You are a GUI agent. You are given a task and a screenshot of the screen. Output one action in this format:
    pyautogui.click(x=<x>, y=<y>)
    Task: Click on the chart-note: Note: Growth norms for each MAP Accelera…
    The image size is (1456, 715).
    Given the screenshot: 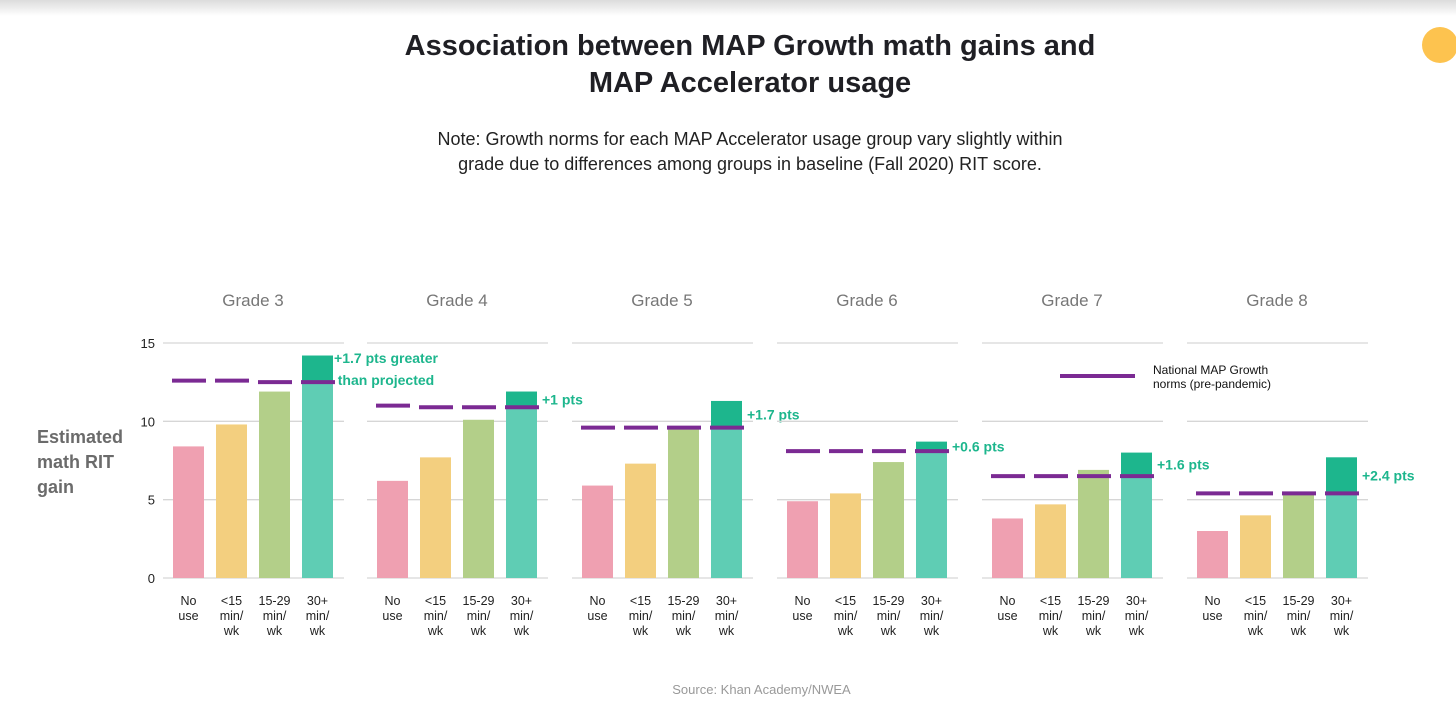 What is the action you would take?
    pyautogui.click(x=728, y=152)
    